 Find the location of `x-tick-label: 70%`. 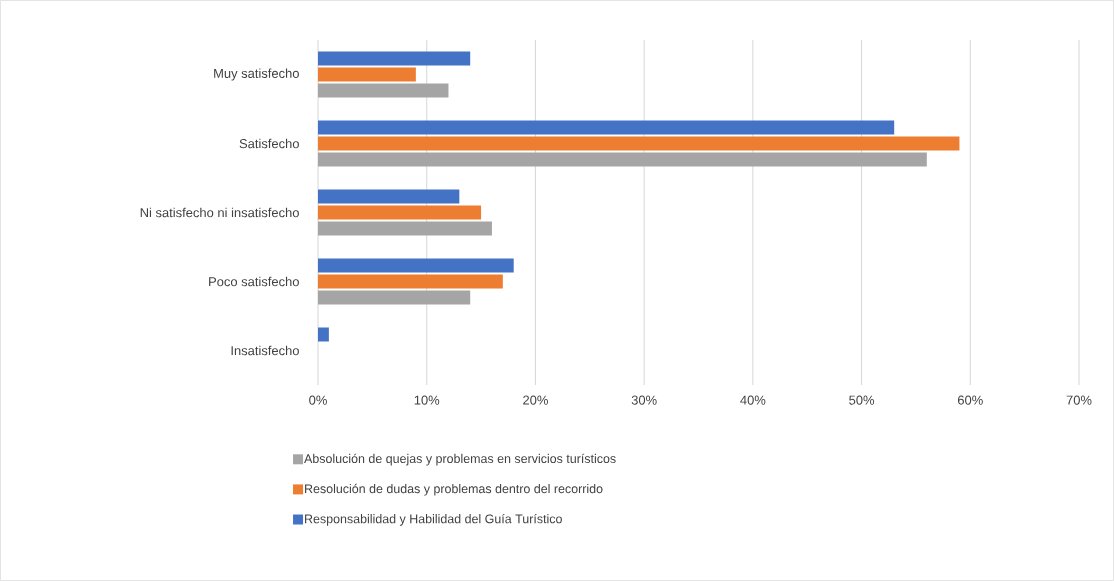

x-tick-label: 70% is located at coordinates (1079, 400).